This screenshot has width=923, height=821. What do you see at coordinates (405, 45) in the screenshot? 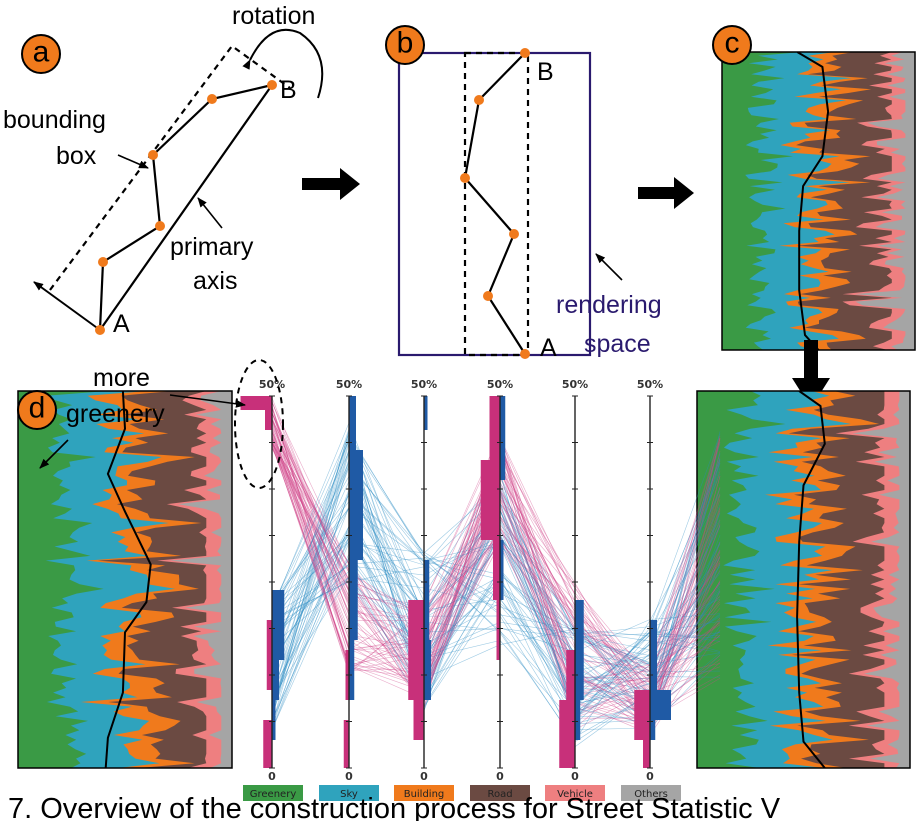
I see `badge-b: b` at bounding box center [405, 45].